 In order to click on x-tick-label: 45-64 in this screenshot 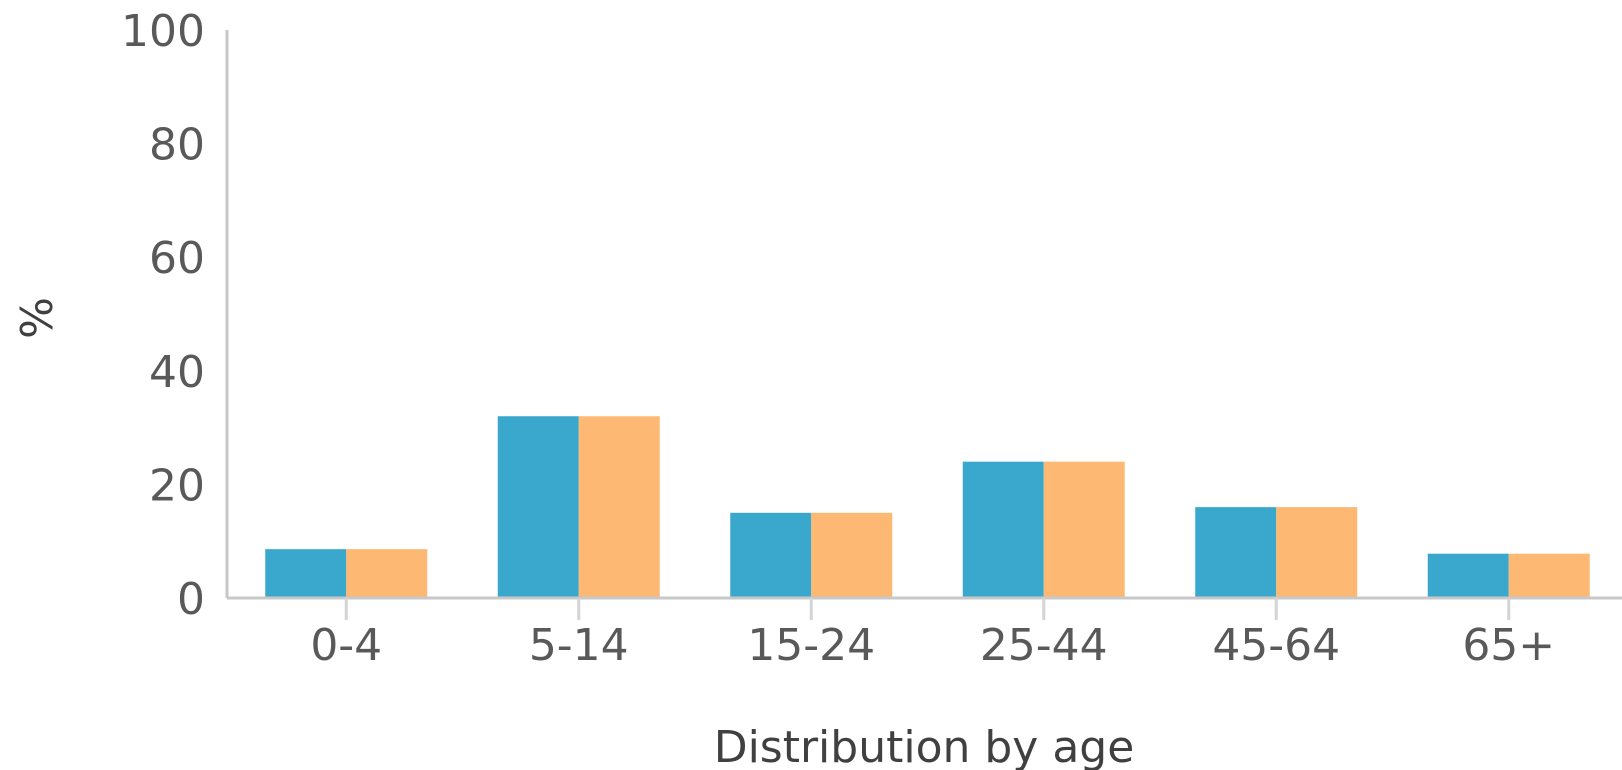, I will do `click(1276, 645)`.